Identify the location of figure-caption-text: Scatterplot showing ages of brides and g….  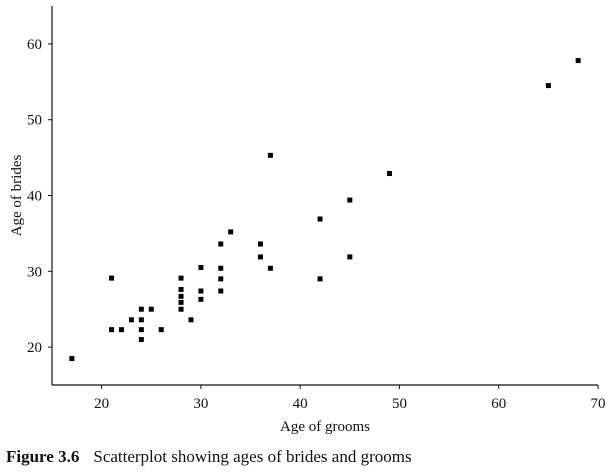
(252, 456).